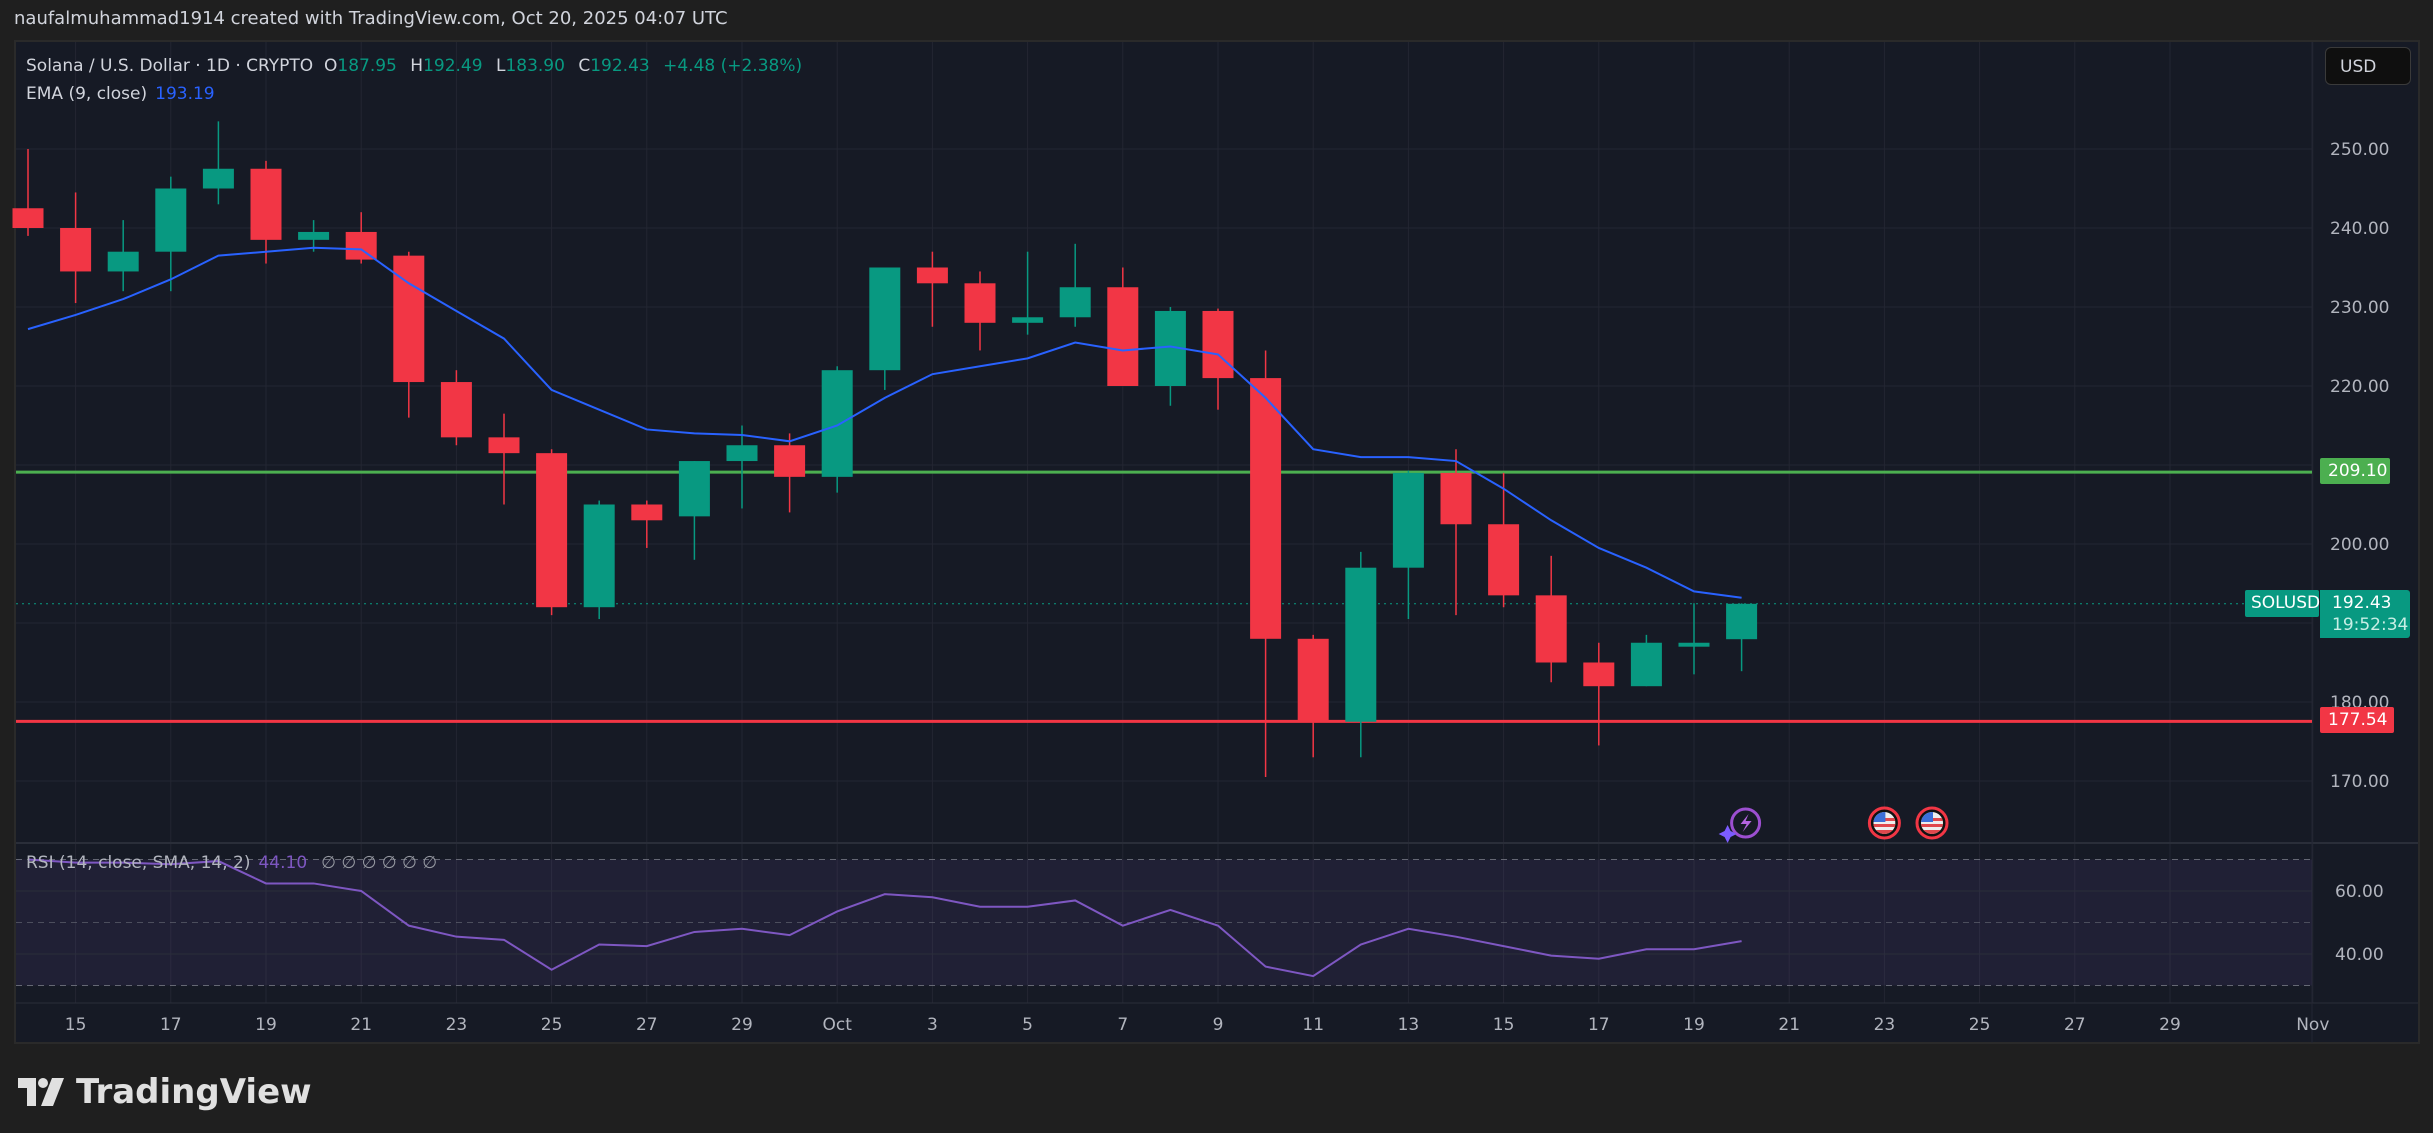 This screenshot has width=2433, height=1133. Describe the element at coordinates (1218, 1025) in the screenshot. I see `time-tick-label: 9` at that location.